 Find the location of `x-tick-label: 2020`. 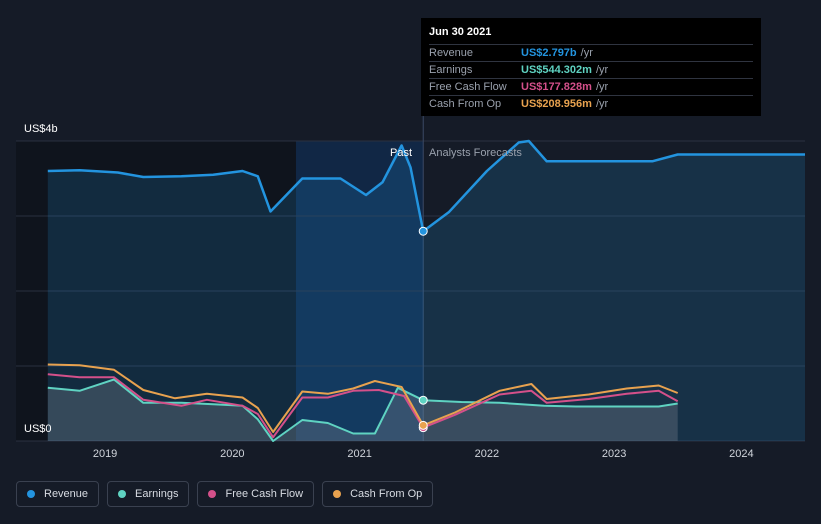

x-tick-label: 2020 is located at coordinates (232, 454).